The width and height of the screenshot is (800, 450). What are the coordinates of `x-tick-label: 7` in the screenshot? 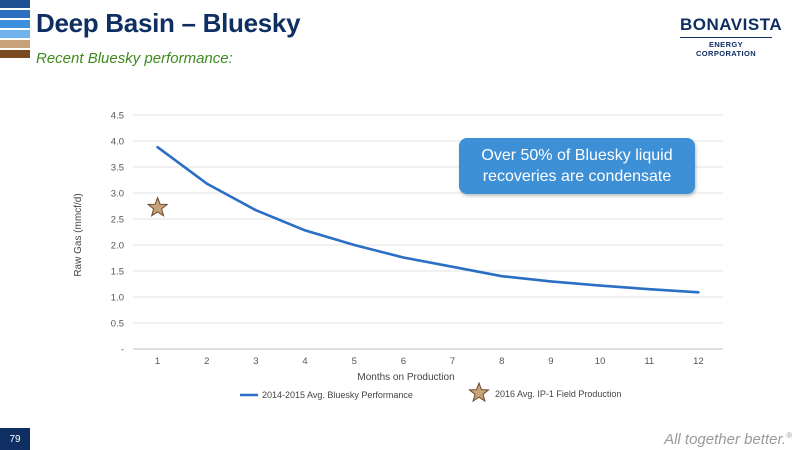 It's located at (452, 361).